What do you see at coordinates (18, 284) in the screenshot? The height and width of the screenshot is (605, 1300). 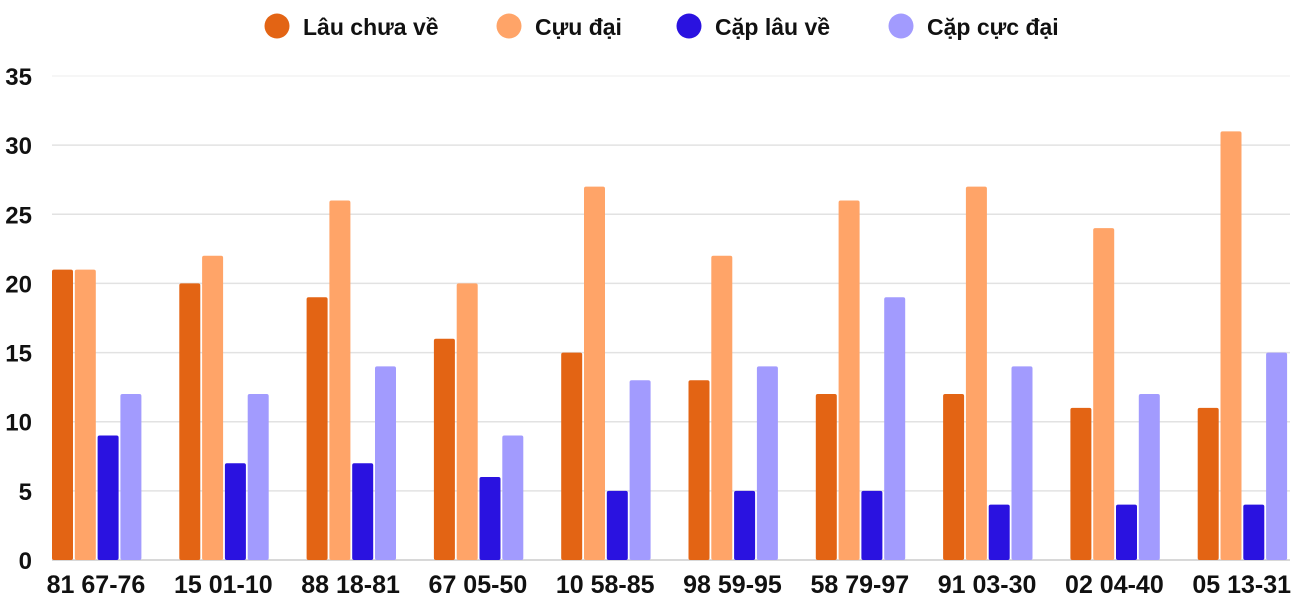 I see `y-tick-label: 20` at bounding box center [18, 284].